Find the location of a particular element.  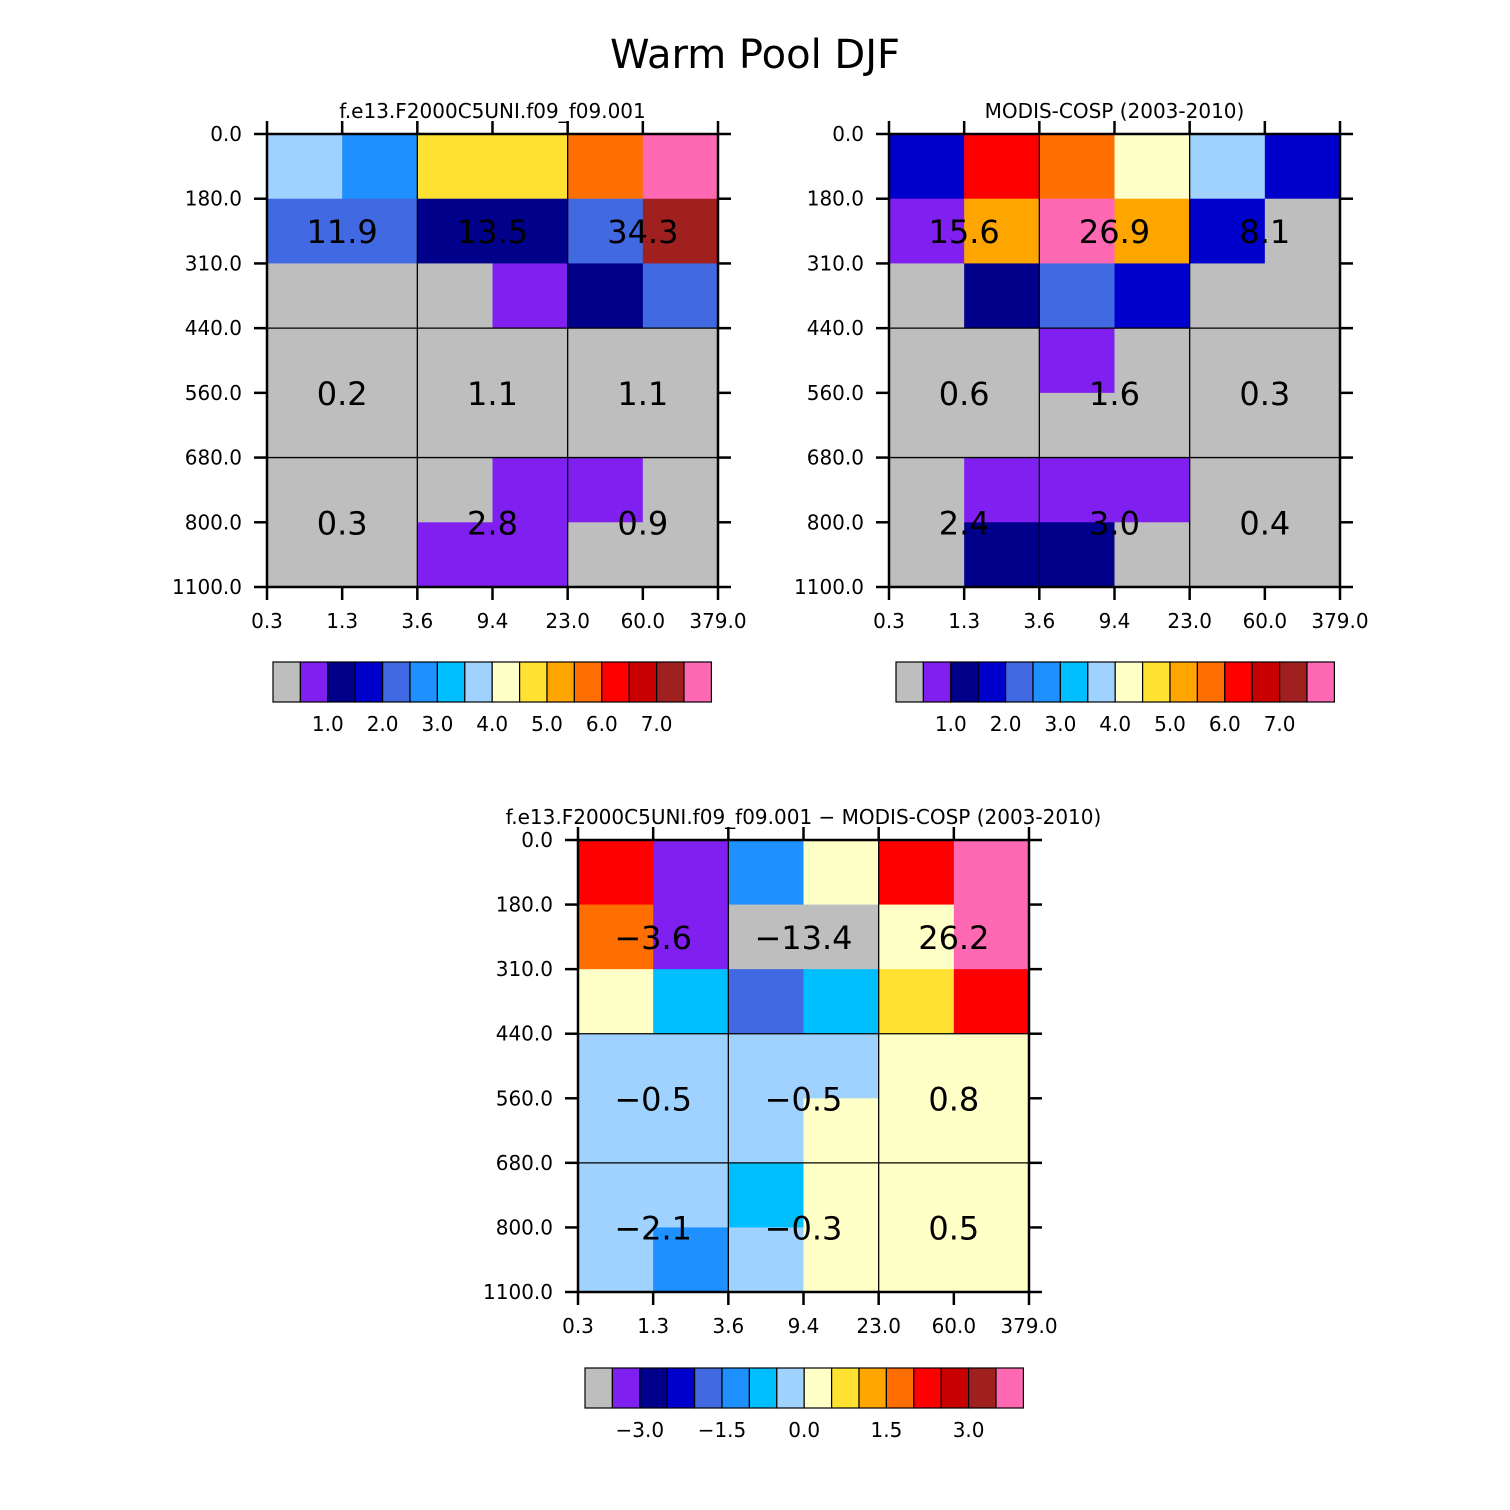

y-tick-label: 560.0 is located at coordinates (524, 1098).